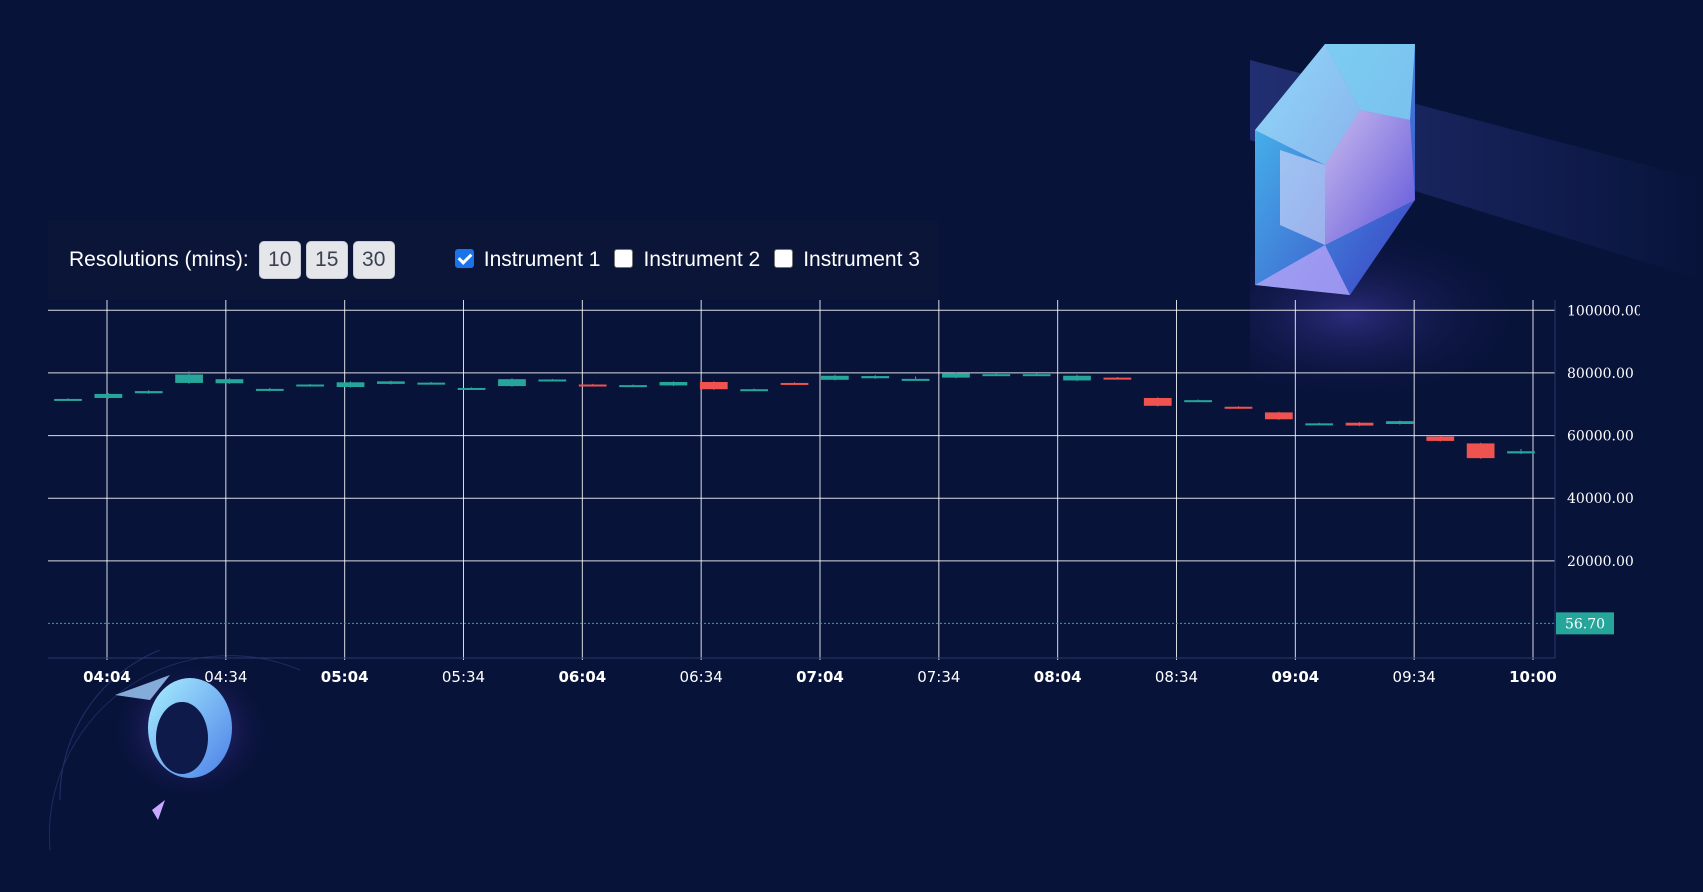  What do you see at coordinates (1600, 374) in the screenshot?
I see `y-tick-label: 80000.00` at bounding box center [1600, 374].